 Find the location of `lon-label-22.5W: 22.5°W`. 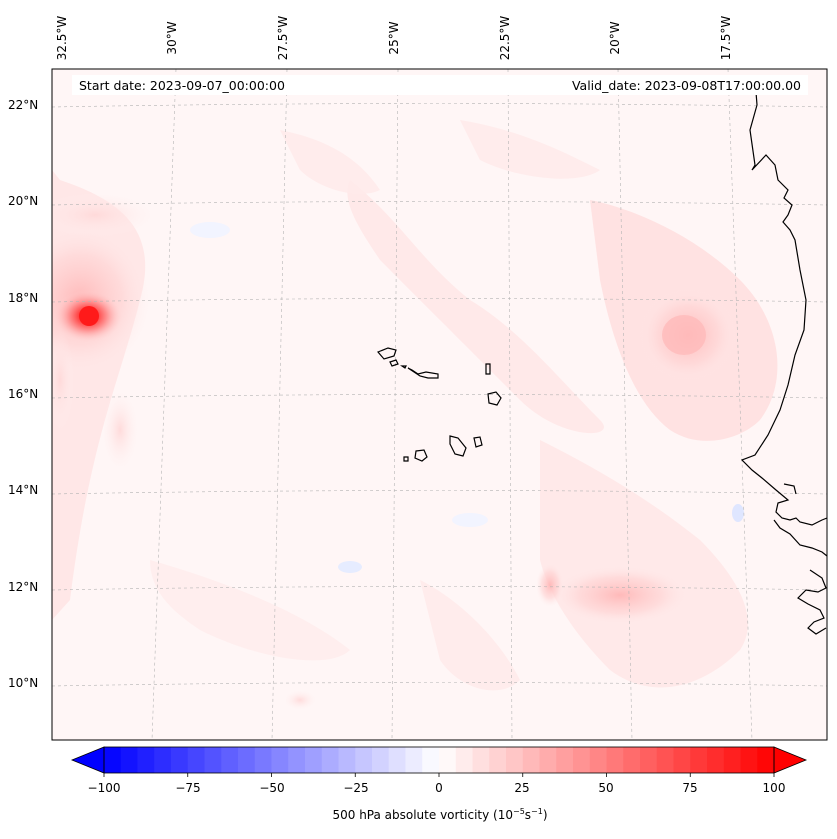

lon-label-22.5W: 22.5°W is located at coordinates (505, 38).